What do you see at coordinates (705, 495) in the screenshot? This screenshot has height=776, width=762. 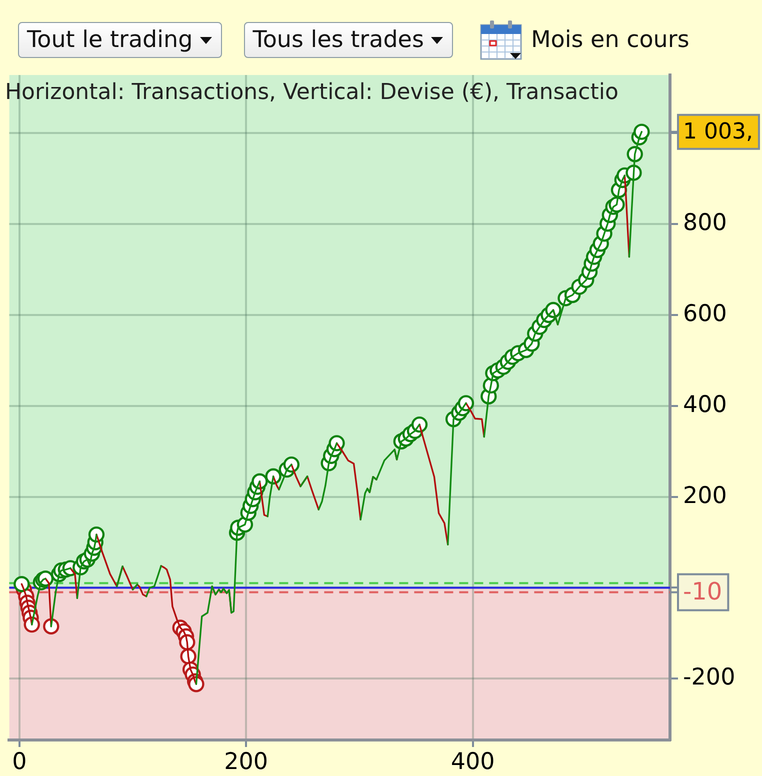 I see `y-tick-label: 200` at bounding box center [705, 495].